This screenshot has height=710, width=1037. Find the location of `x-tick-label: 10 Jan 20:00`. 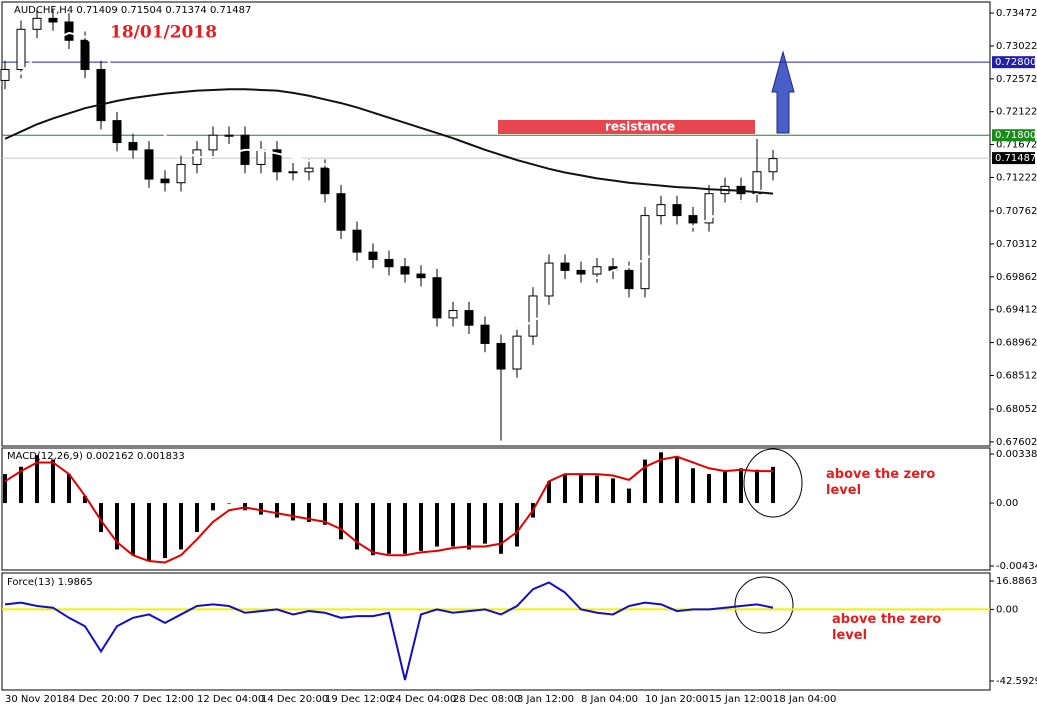

x-tick-label: 10 Jan 20:00 is located at coordinates (676, 699).